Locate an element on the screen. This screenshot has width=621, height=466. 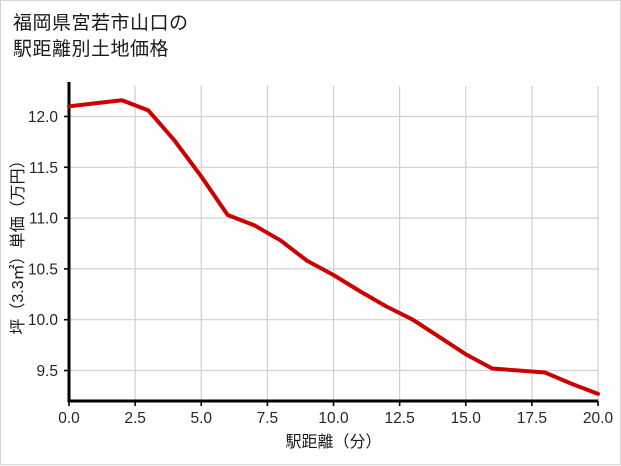
y-tick-label: 10.5 is located at coordinates (43, 269).